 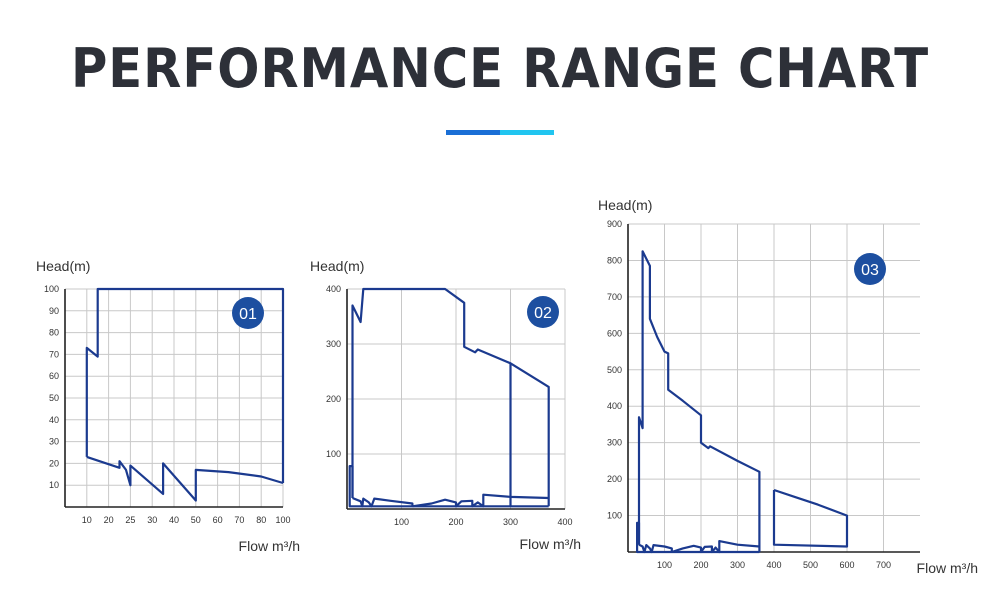 I want to click on y-tick-label: 60, so click(x=54, y=376).